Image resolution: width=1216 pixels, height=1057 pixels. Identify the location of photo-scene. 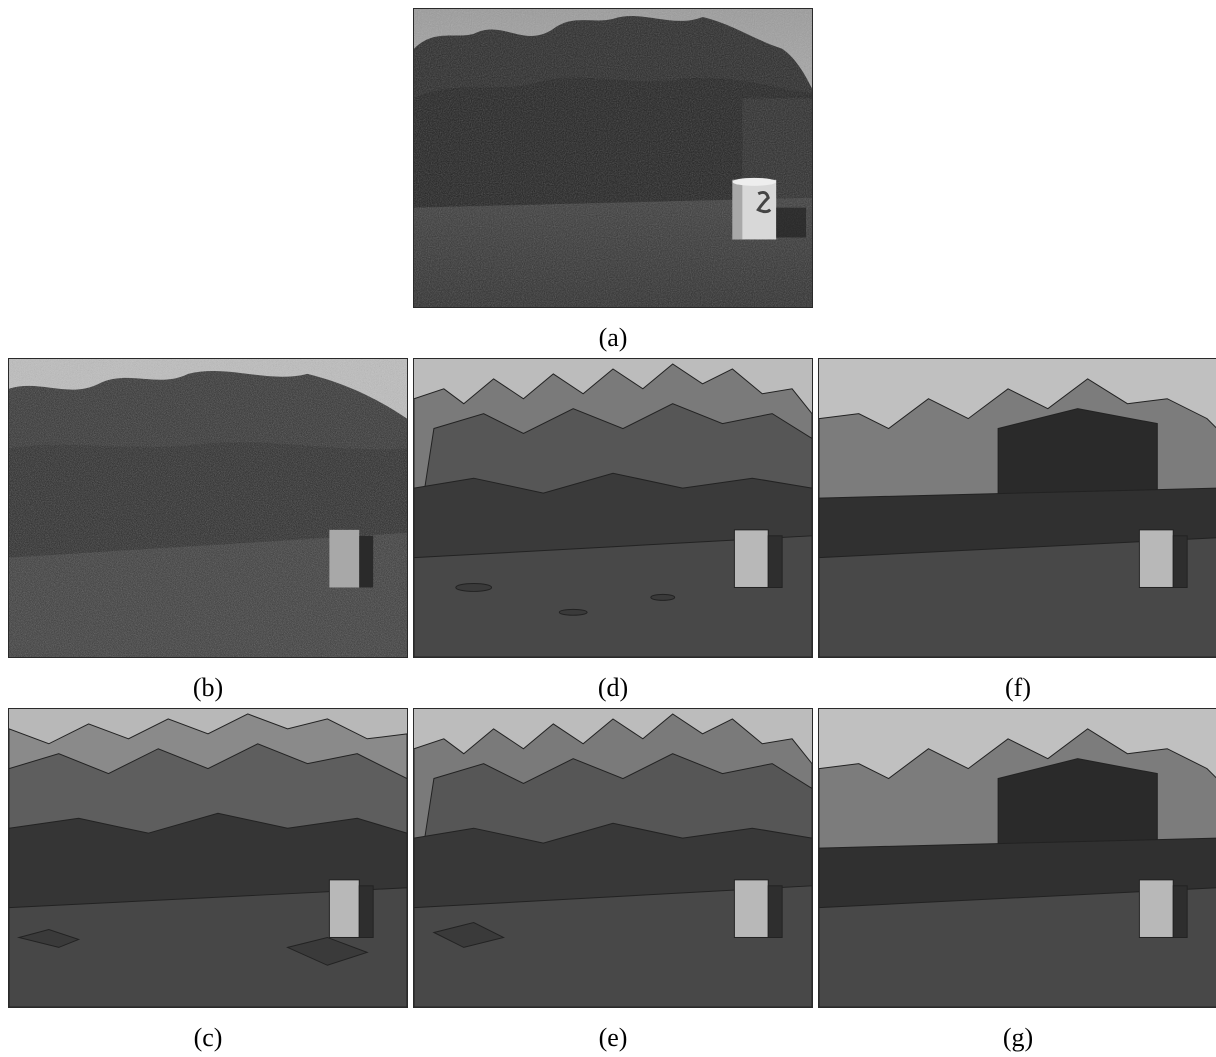
(613, 158).